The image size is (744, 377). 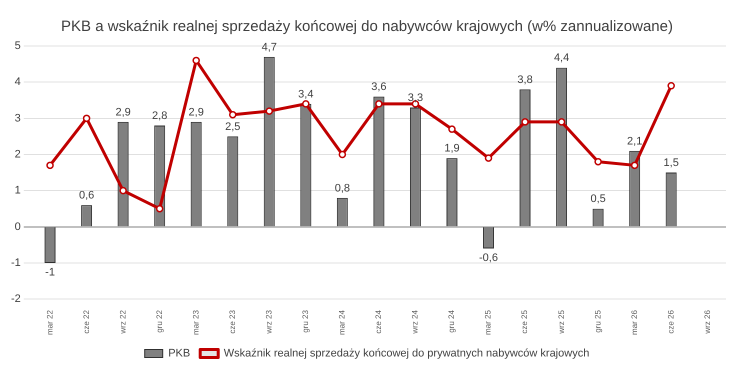 What do you see at coordinates (342, 323) in the screenshot?
I see `x-tick-label: mar 24` at bounding box center [342, 323].